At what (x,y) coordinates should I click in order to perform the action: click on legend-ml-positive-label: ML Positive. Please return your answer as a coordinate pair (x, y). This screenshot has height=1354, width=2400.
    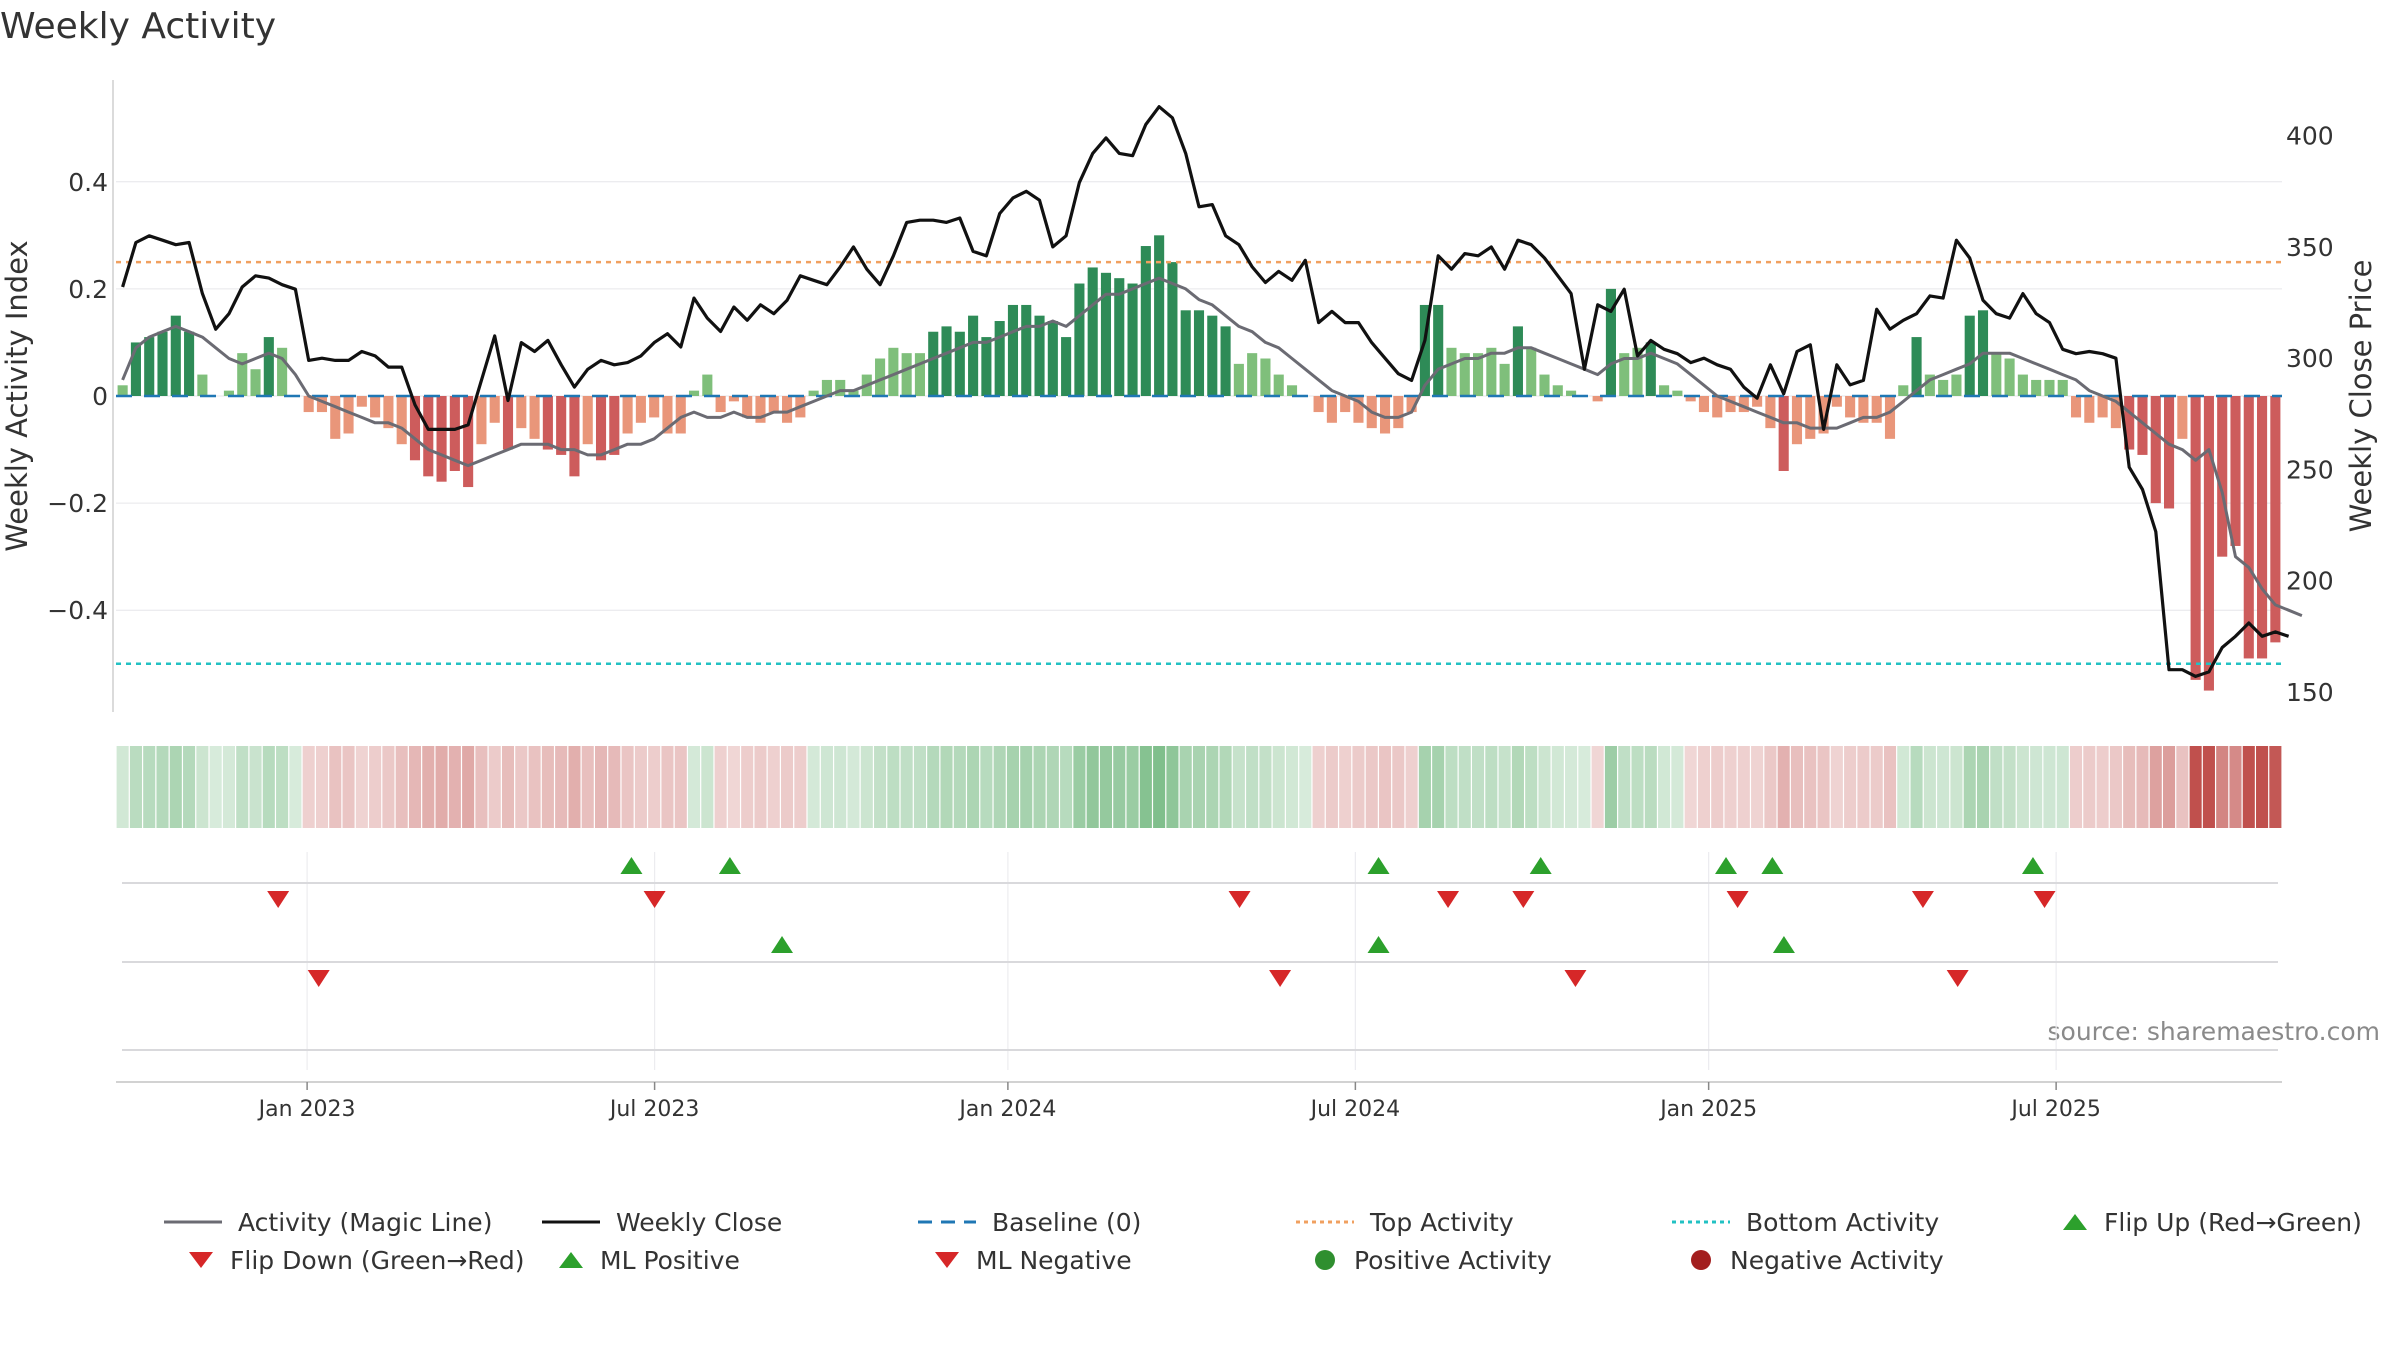
    Looking at the image, I should click on (670, 1260).